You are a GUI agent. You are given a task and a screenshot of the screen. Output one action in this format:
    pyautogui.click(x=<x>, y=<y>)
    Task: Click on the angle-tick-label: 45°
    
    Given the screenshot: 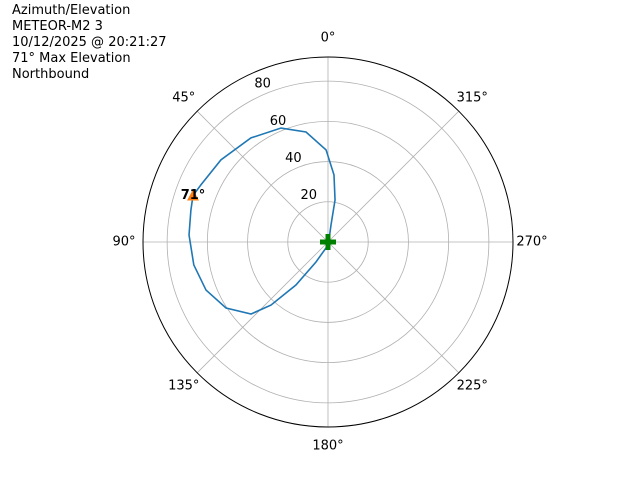 What is the action you would take?
    pyautogui.click(x=183, y=97)
    